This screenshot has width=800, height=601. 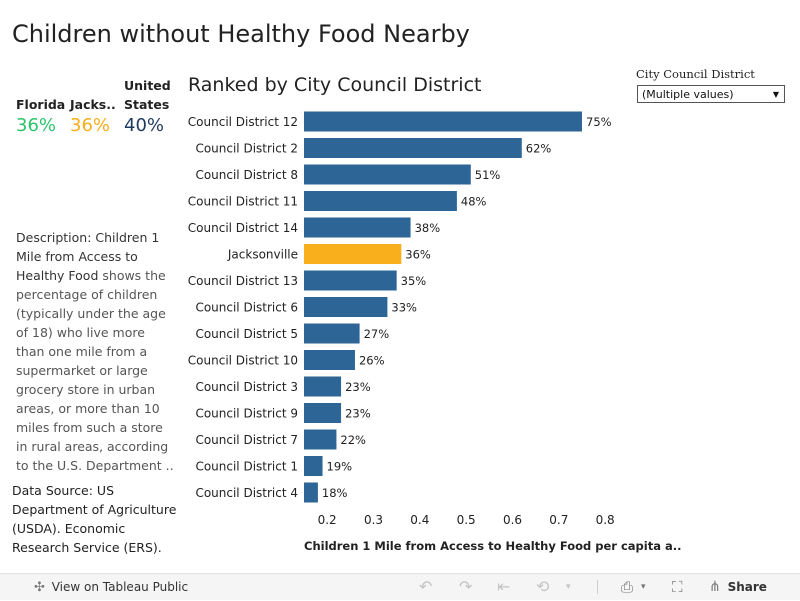 What do you see at coordinates (243, 202) in the screenshot?
I see `category-label: Council District 11` at bounding box center [243, 202].